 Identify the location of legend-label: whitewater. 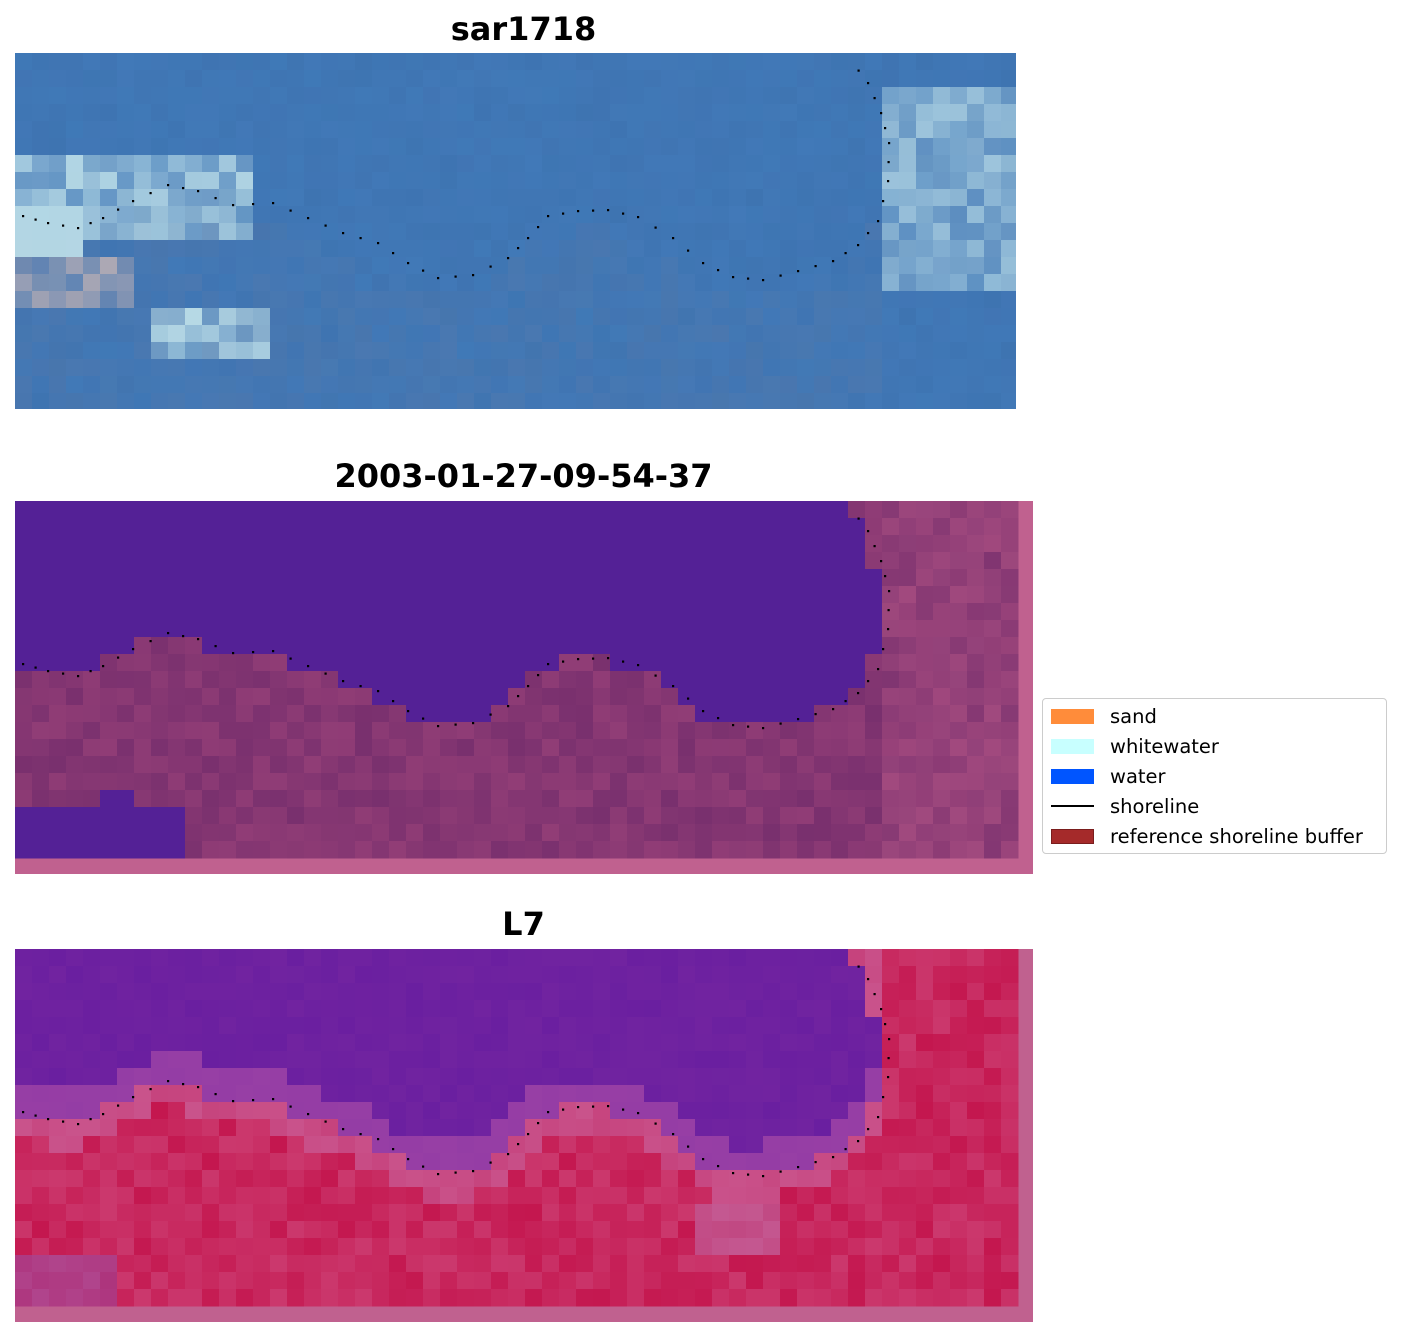
(1164, 746).